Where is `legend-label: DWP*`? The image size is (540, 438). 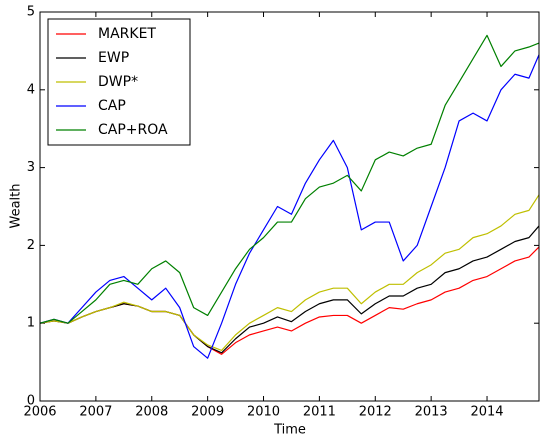
legend-label: DWP* is located at coordinates (118, 82).